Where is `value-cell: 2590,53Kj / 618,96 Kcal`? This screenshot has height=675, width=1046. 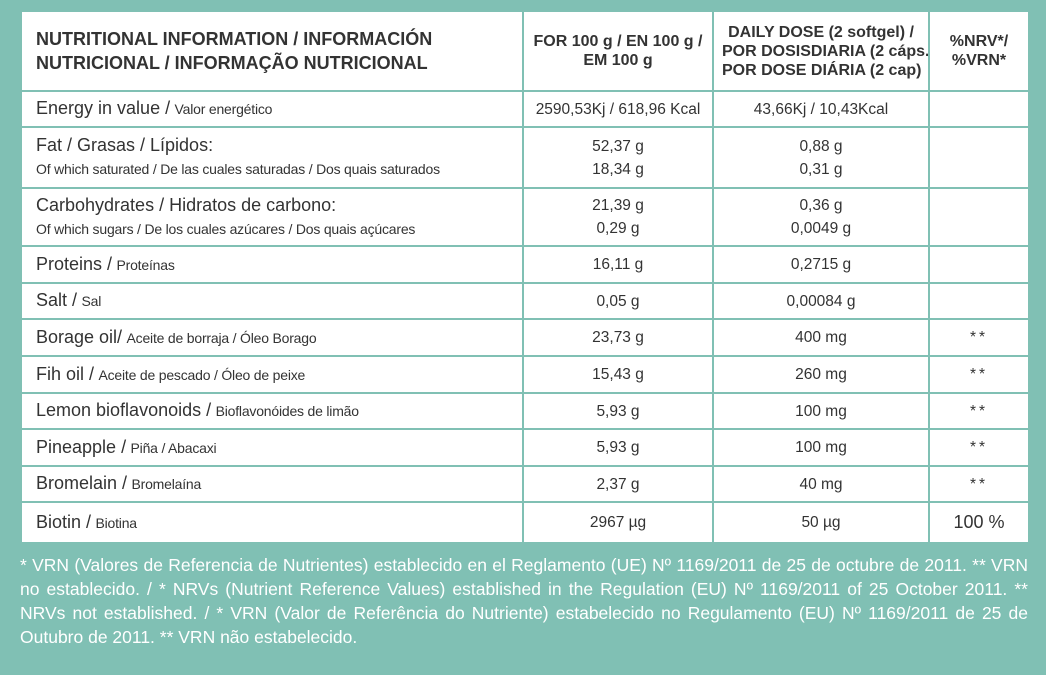 value-cell: 2590,53Kj / 618,96 Kcal is located at coordinates (618, 109).